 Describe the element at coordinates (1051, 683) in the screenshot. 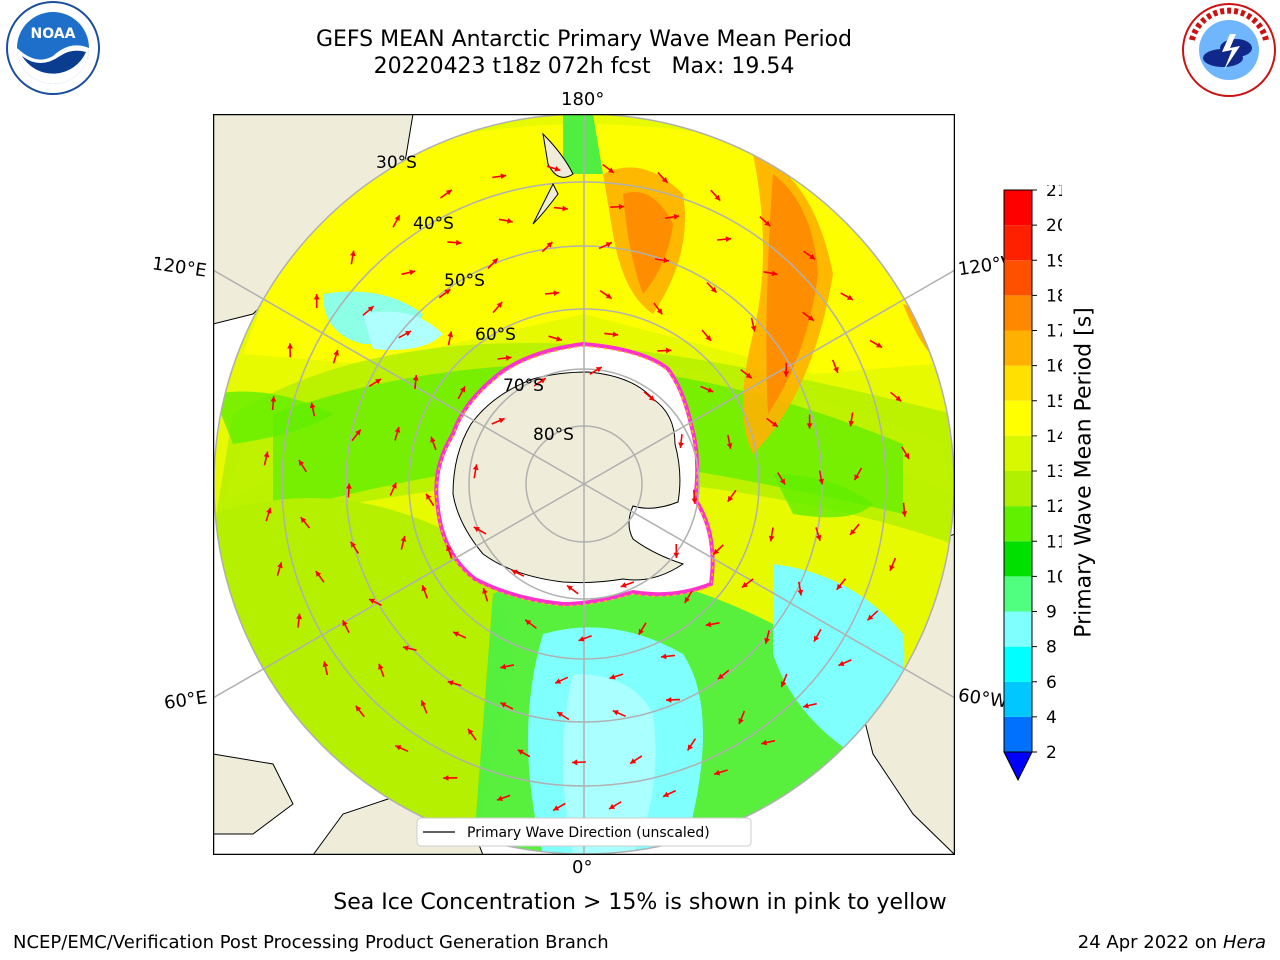

I see `colorbar-tick-label: 6` at that location.